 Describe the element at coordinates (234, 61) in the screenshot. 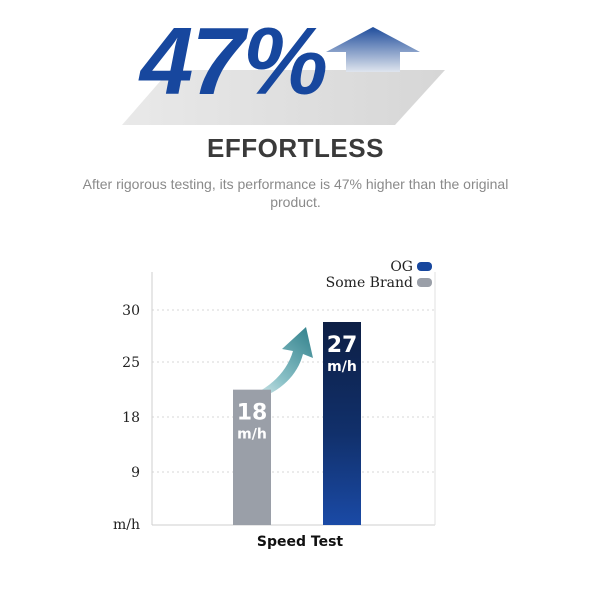

I see `percent-figure: 47%` at that location.